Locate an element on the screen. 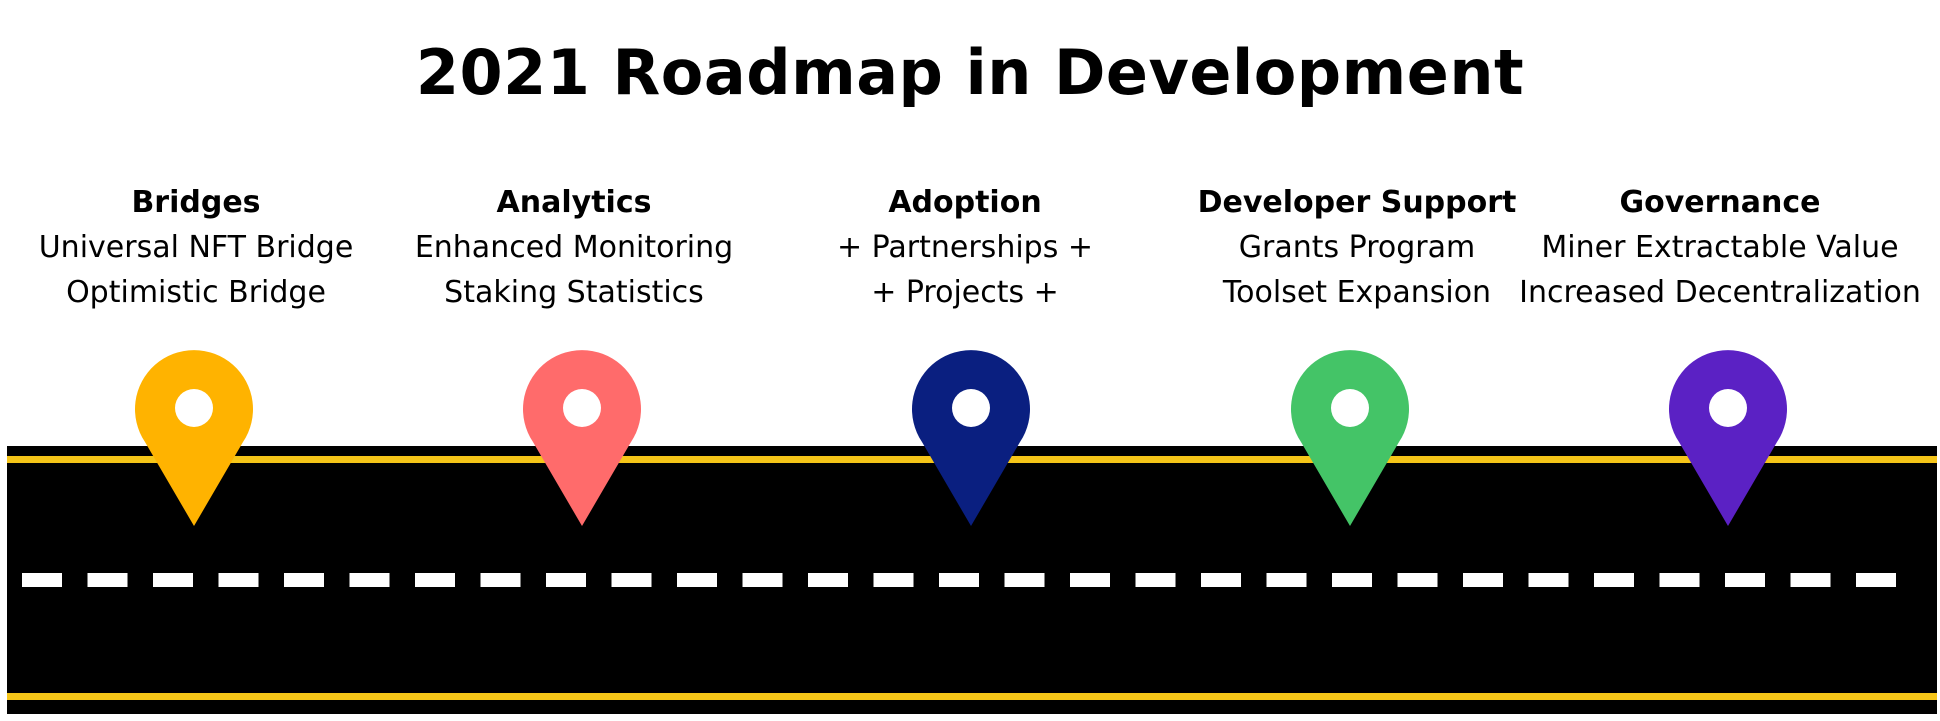  milestone-item: + Partnerships + is located at coordinates (965, 247).